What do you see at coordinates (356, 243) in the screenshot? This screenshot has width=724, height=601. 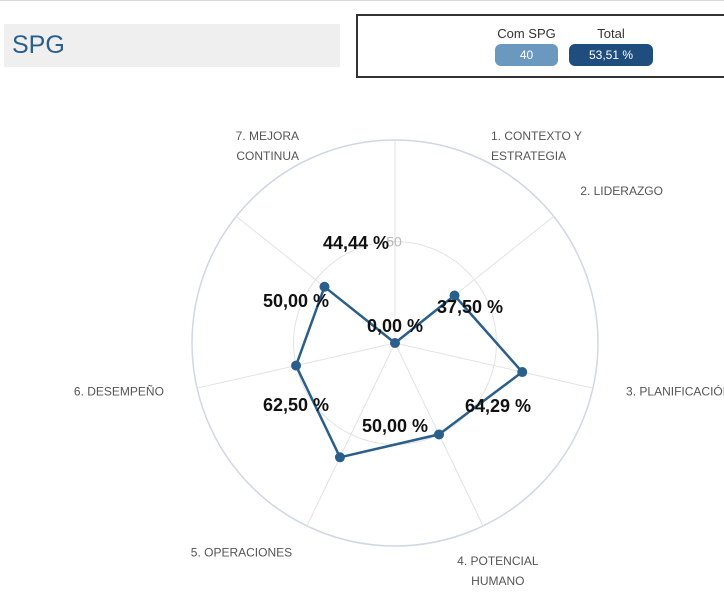 I see `radar-data-label: 44,44 %` at bounding box center [356, 243].